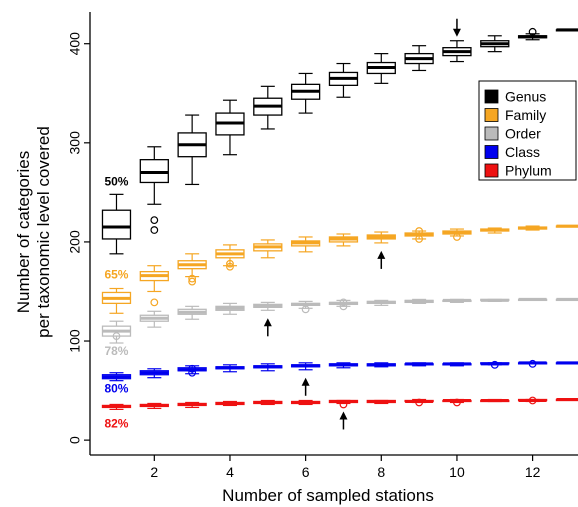 The image size is (578, 507). Describe the element at coordinates (116, 423) in the screenshot. I see `percent-label-phylum: 82%` at that location.